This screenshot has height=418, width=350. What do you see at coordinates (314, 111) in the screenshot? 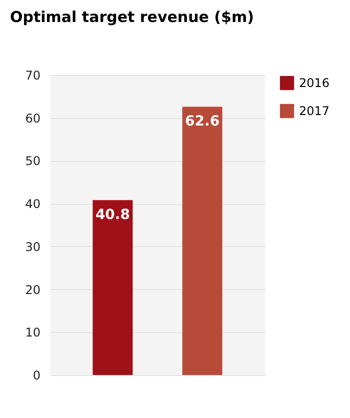
I see `legend-label: 2017` at bounding box center [314, 111].